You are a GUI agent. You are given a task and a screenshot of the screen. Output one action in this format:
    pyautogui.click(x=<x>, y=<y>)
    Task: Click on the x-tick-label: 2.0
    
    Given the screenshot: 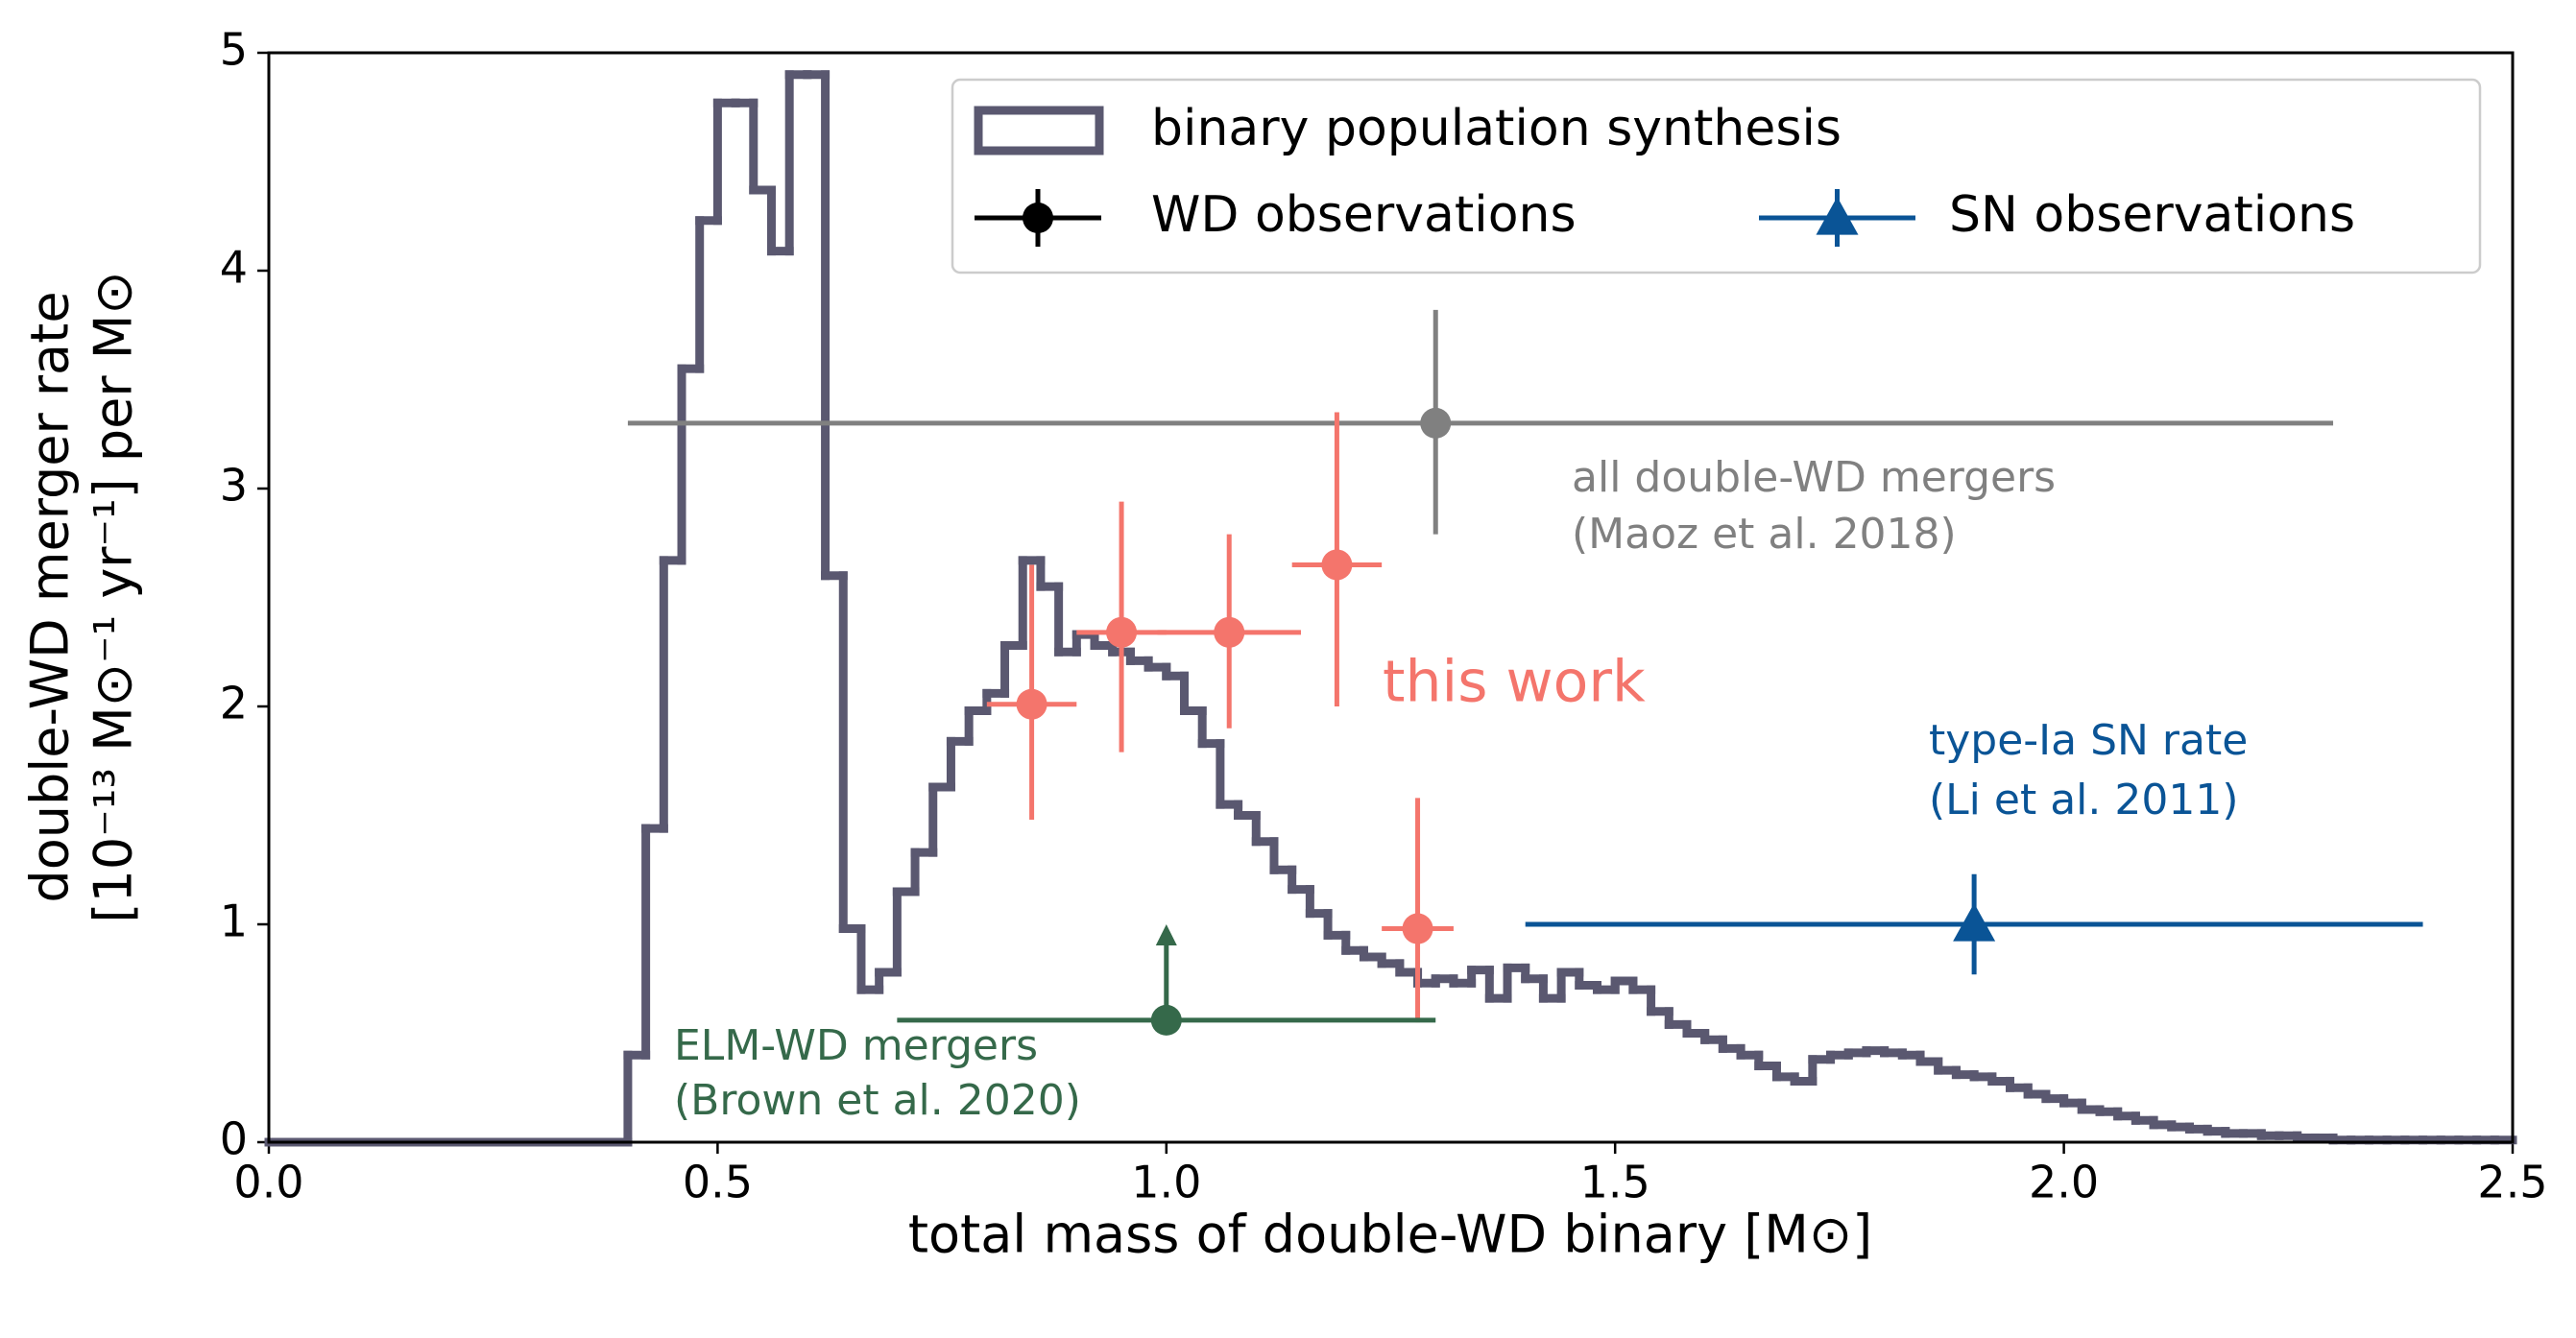 What is the action you would take?
    pyautogui.click(x=2064, y=1182)
    